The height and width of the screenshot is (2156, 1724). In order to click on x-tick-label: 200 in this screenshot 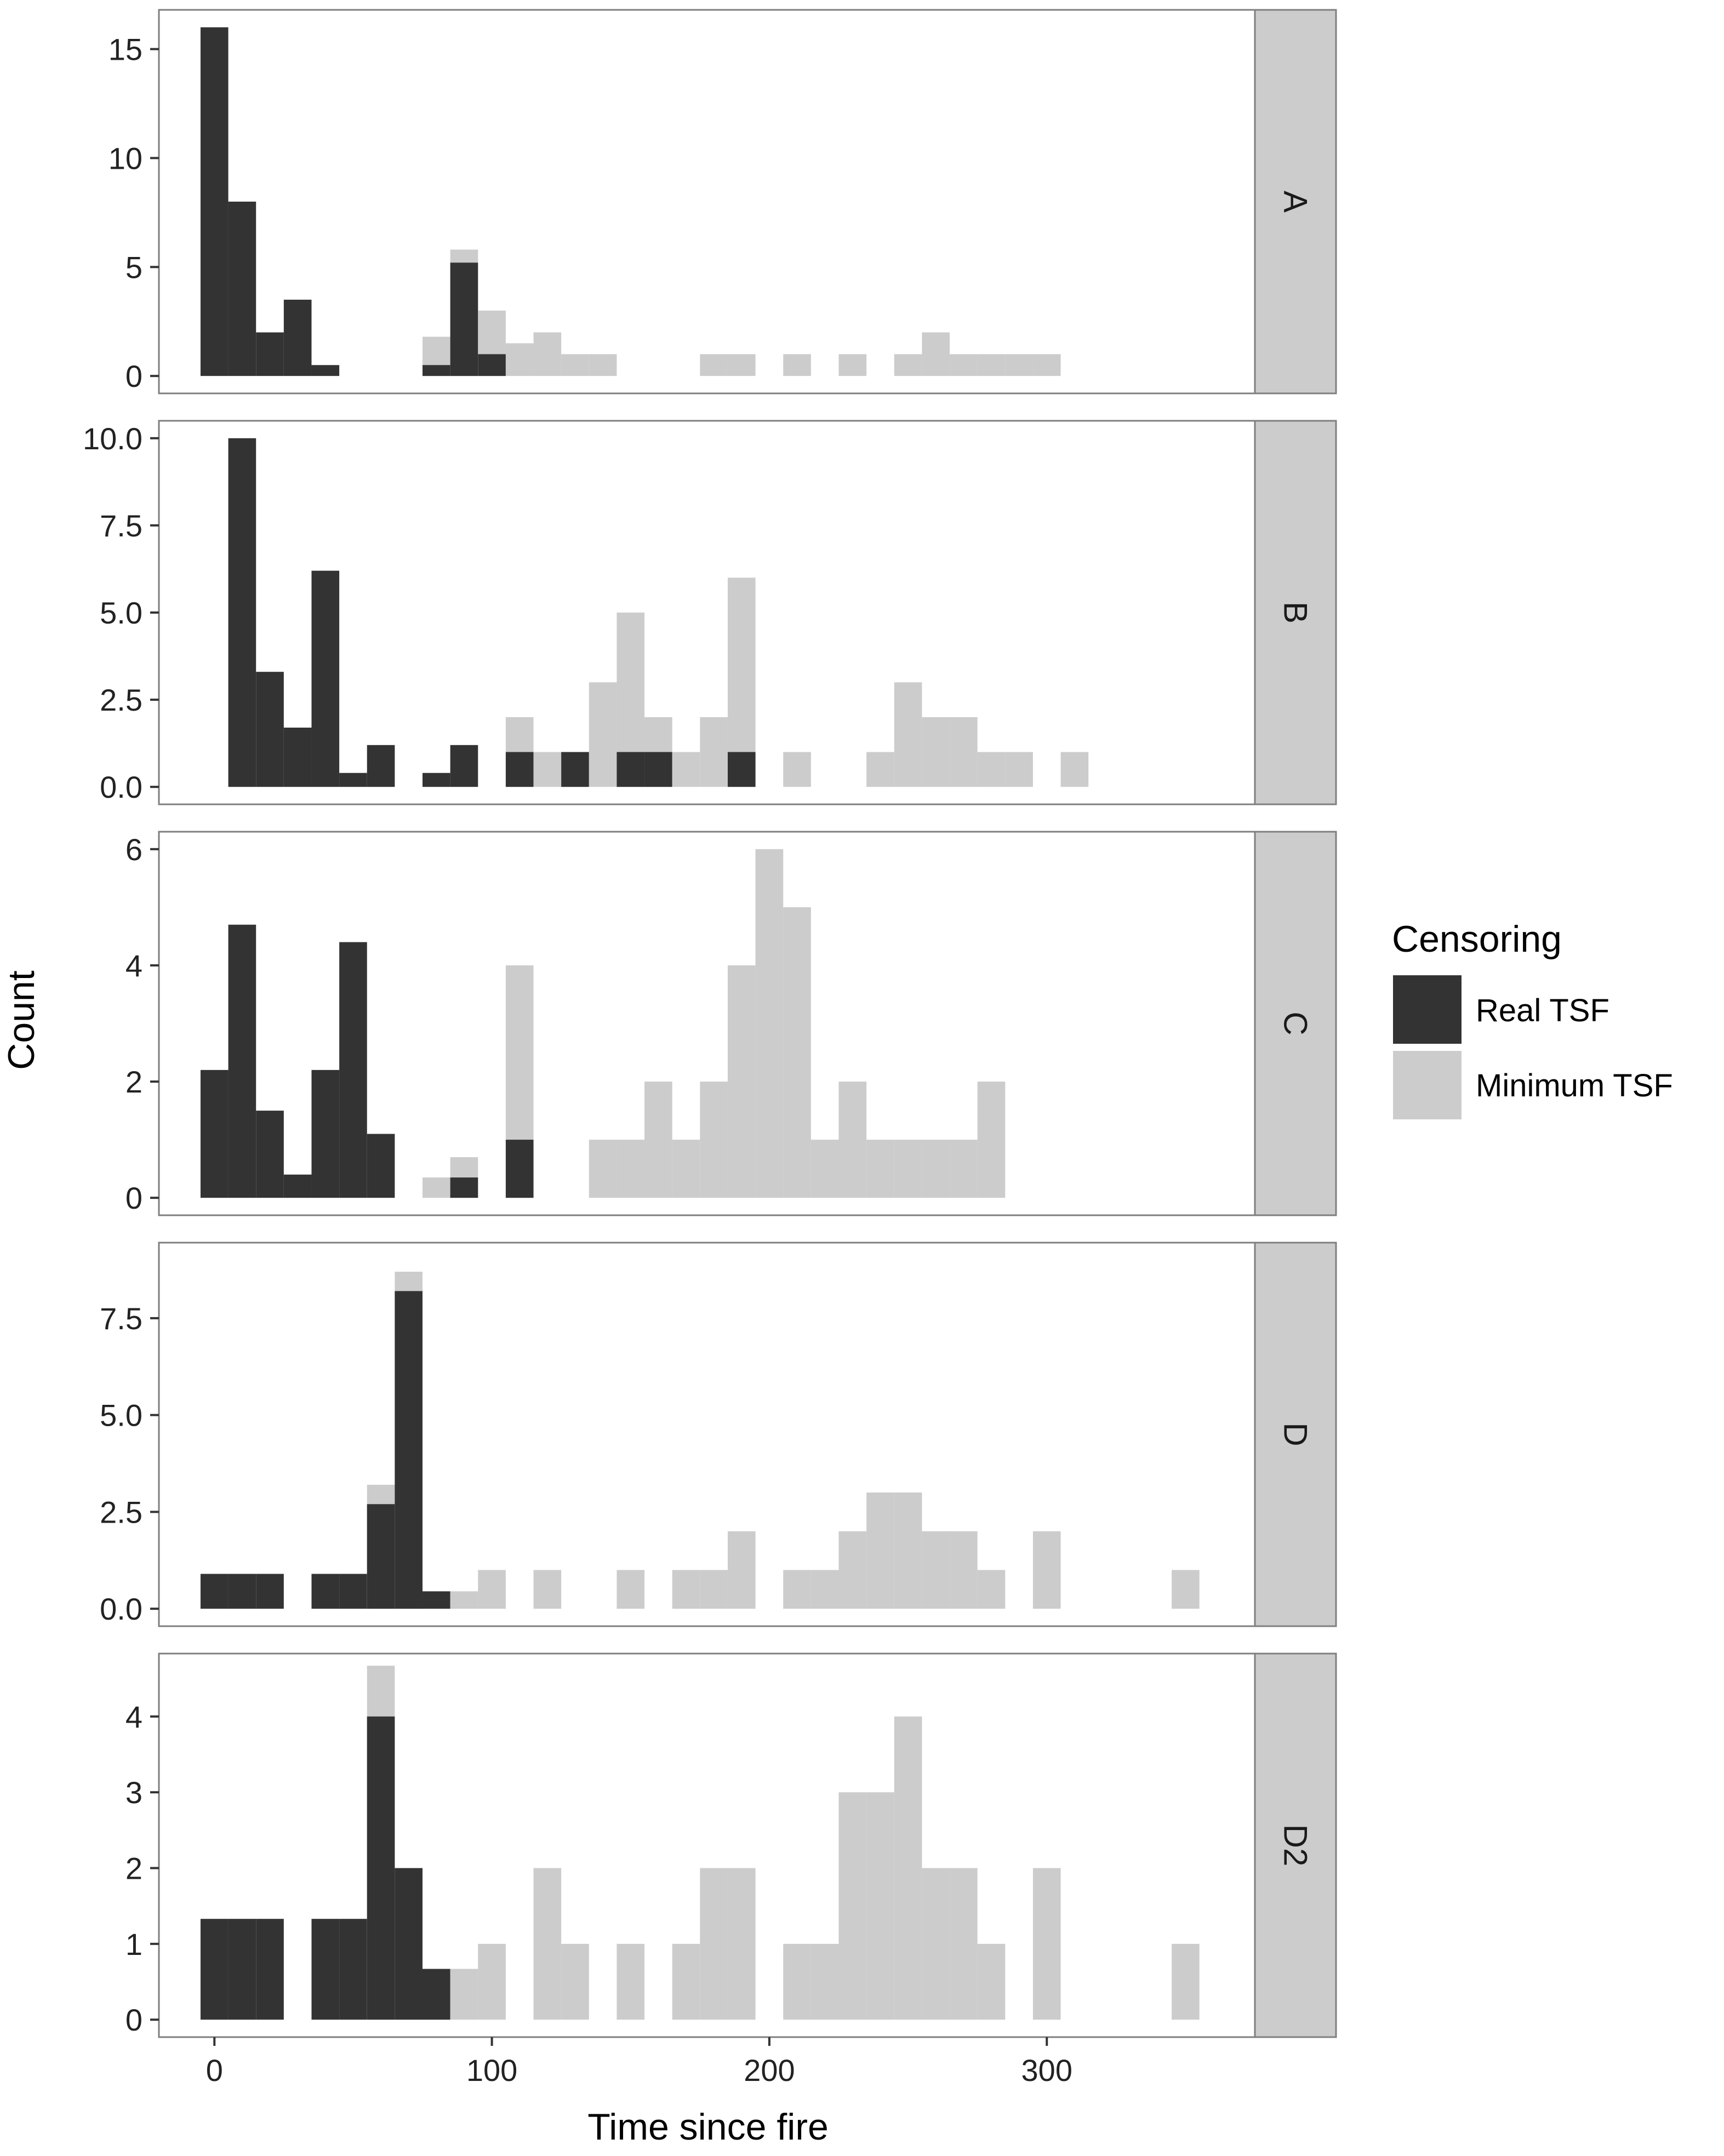, I will do `click(770, 2070)`.